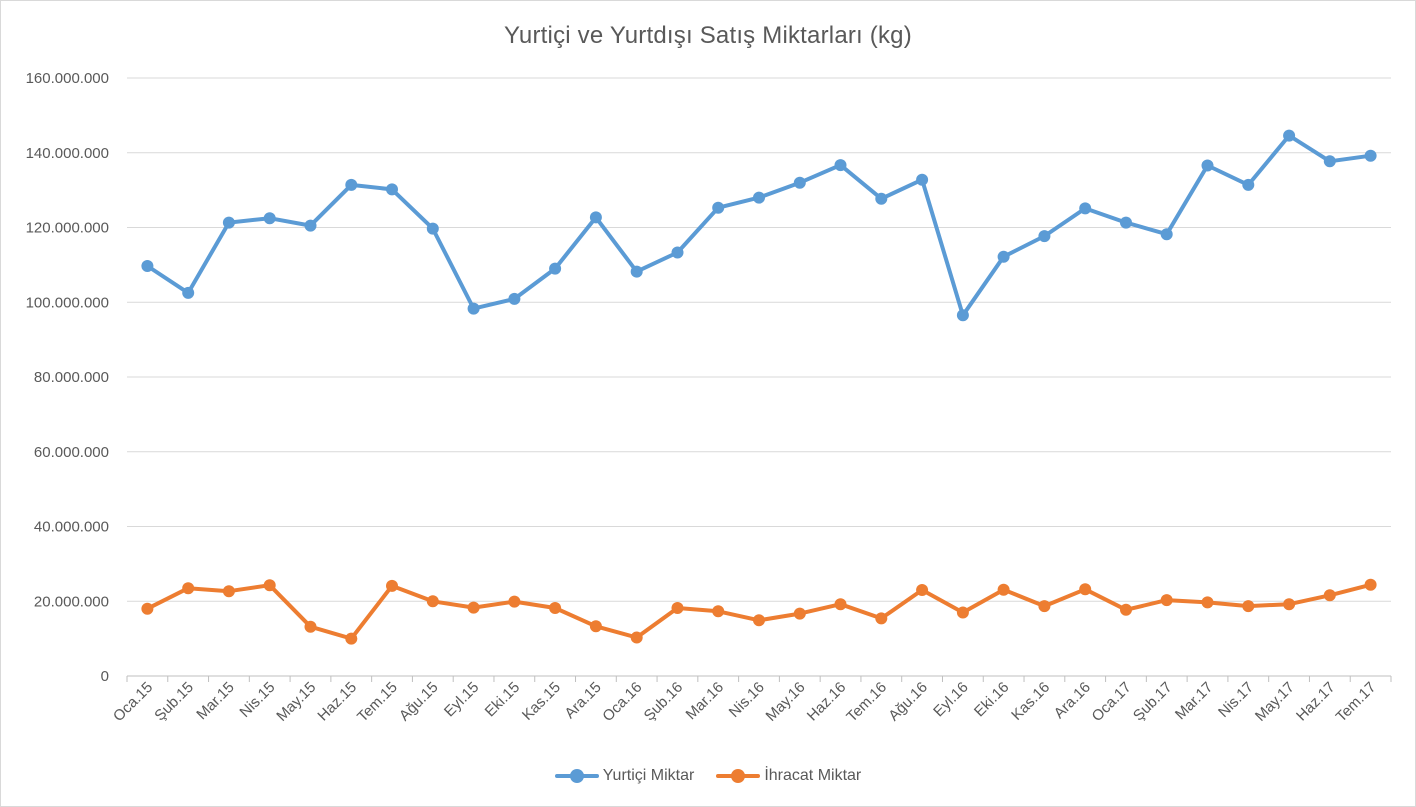  I want to click on x-tick-label: Mar.16, so click(705, 701).